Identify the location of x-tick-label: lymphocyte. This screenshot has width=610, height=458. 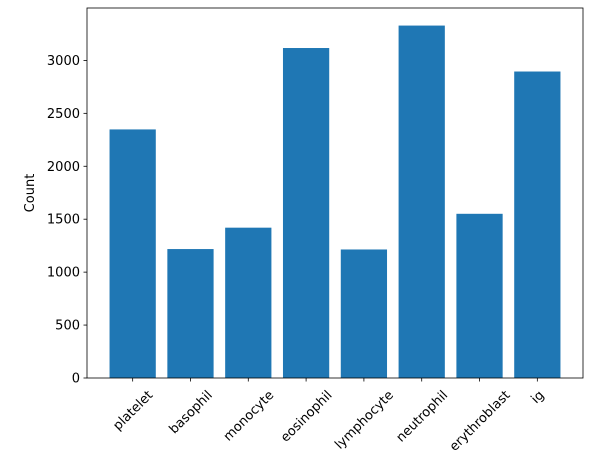
(364, 420).